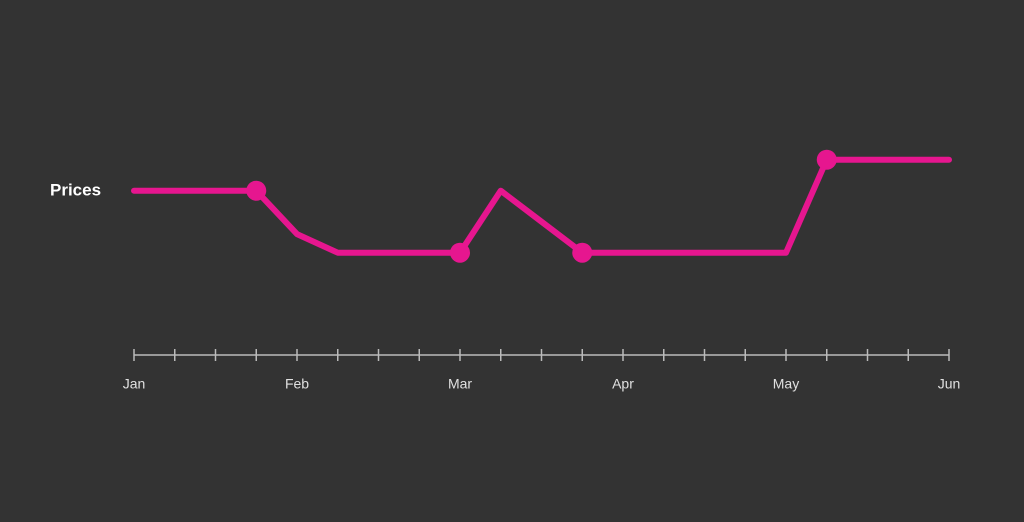 This screenshot has width=1024, height=522. I want to click on x-tick-label: May, so click(786, 384).